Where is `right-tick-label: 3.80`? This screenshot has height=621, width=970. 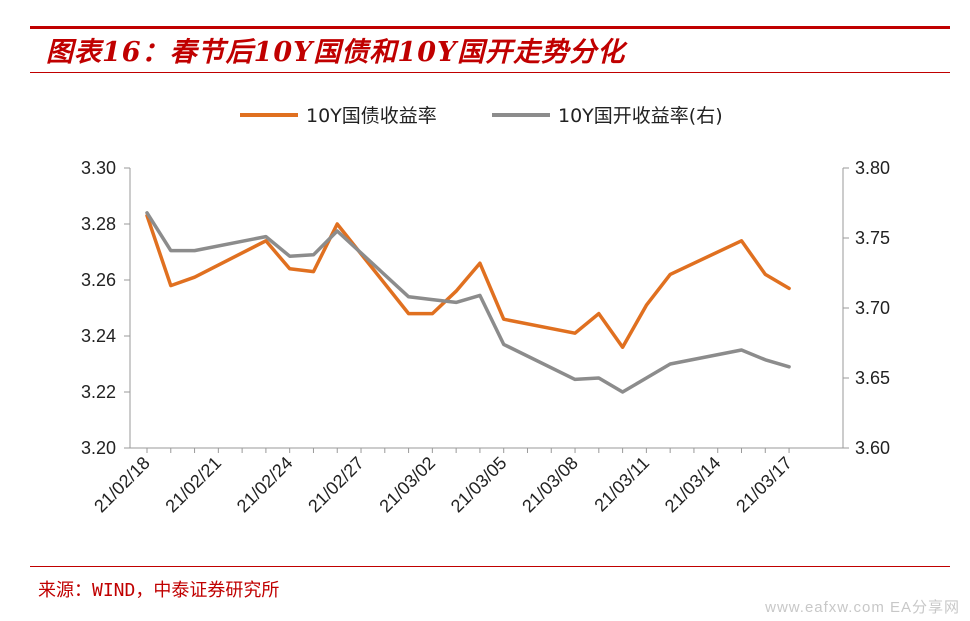 right-tick-label: 3.80 is located at coordinates (872, 168).